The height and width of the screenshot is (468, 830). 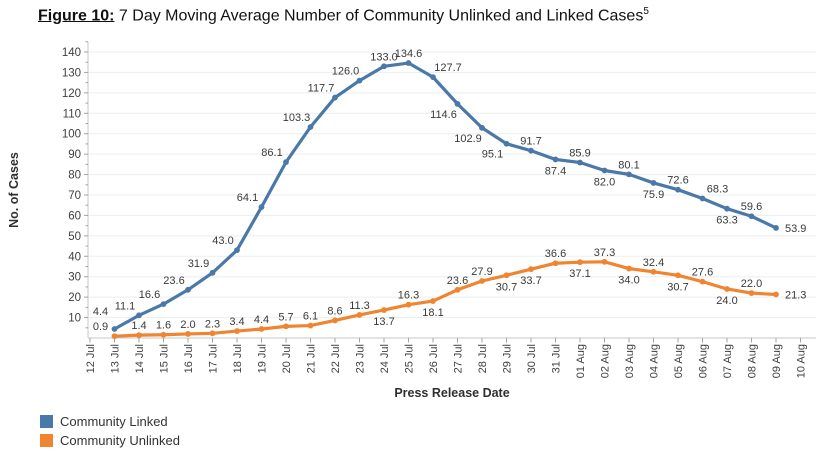 I want to click on x-tick-label: 22 Jul, so click(x=336, y=358).